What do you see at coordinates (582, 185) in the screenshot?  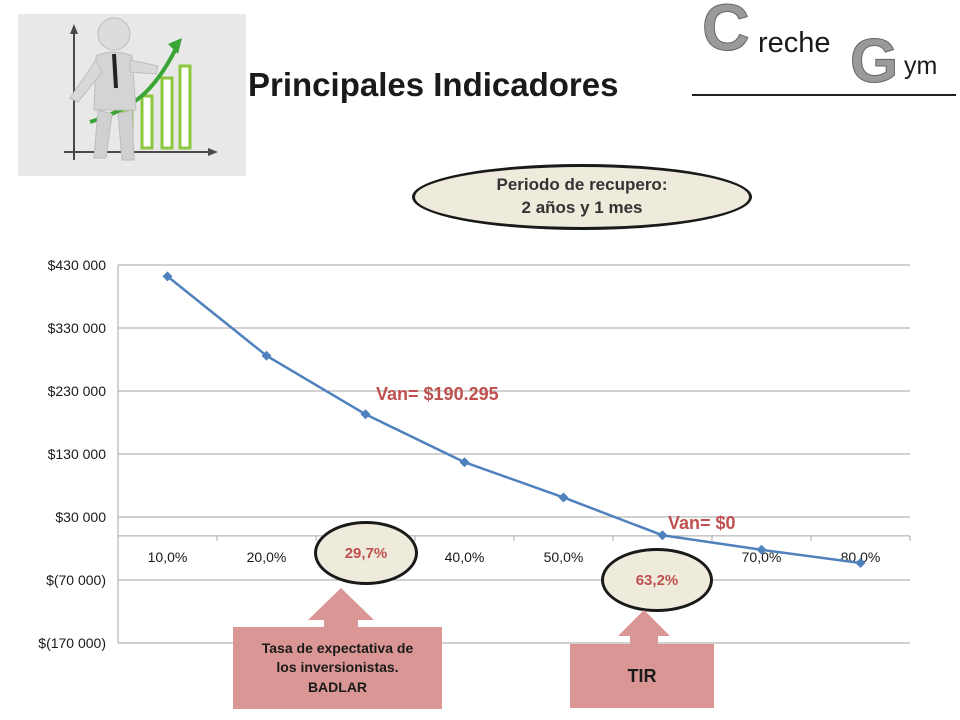 I see `payback-period-label: Periodo de recupero:` at bounding box center [582, 185].